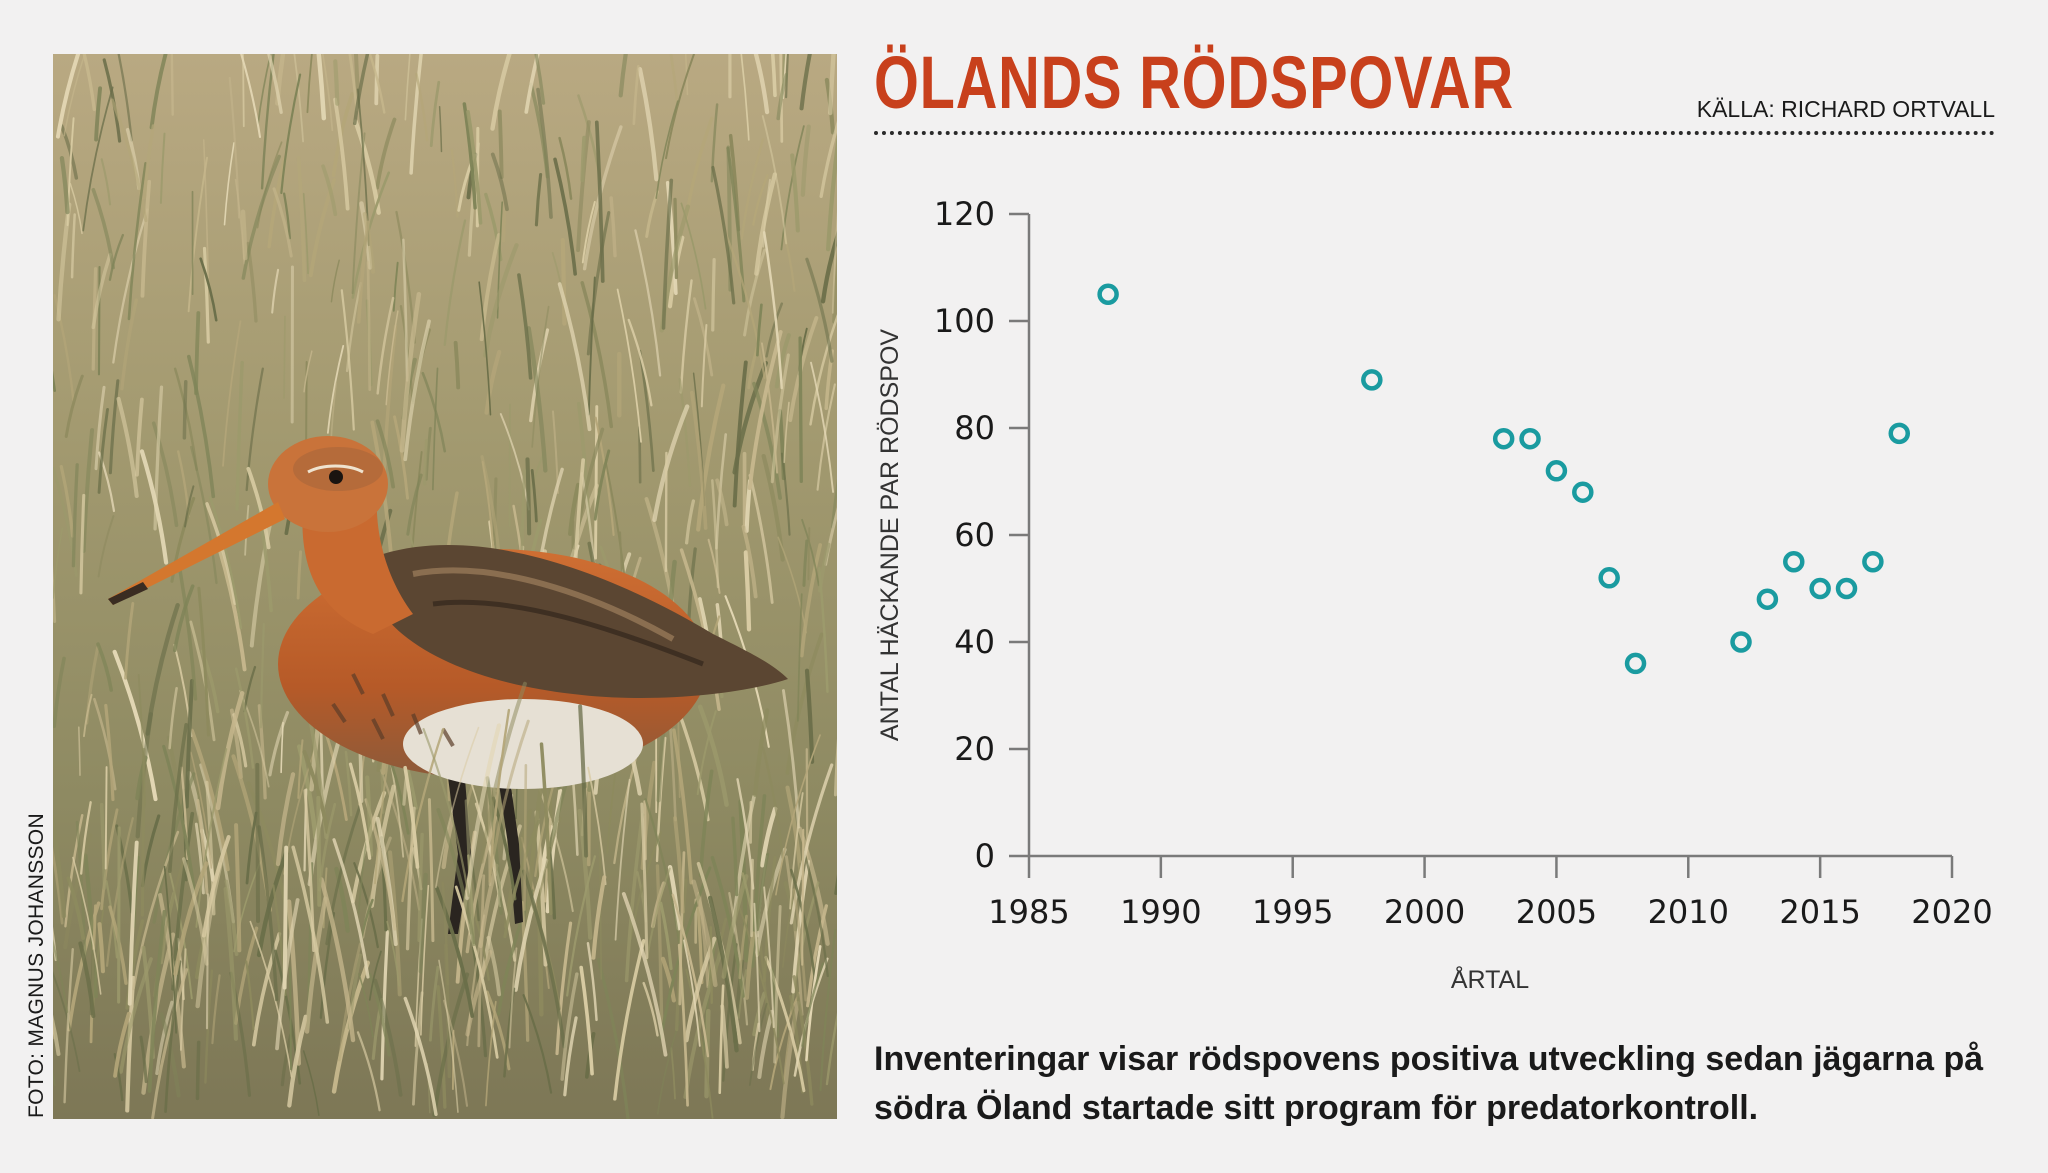 This screenshot has height=1173, width=2048. I want to click on x-tick-label: 1990, so click(1160, 912).